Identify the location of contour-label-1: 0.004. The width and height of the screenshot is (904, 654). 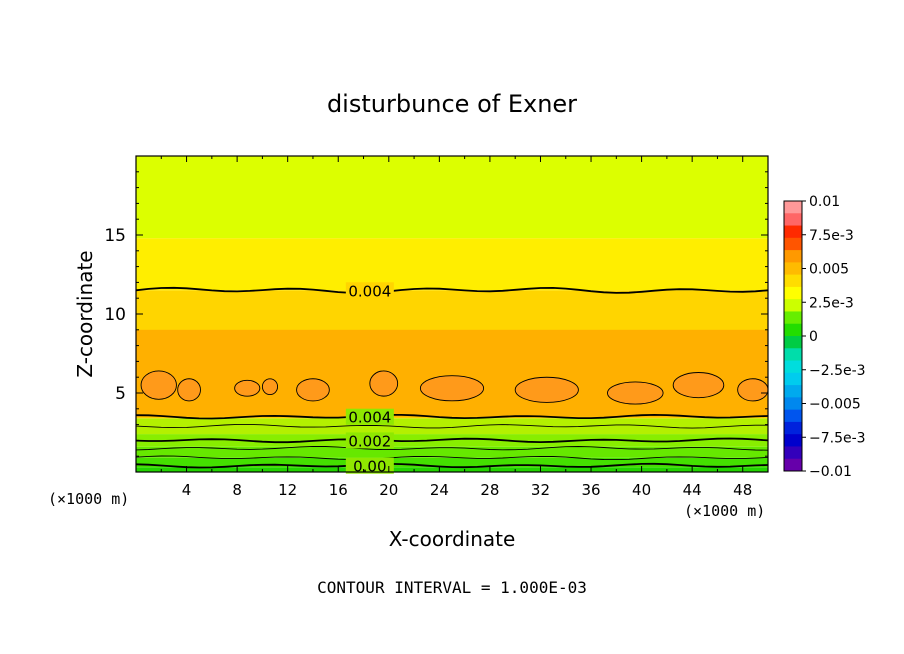
(369, 418).